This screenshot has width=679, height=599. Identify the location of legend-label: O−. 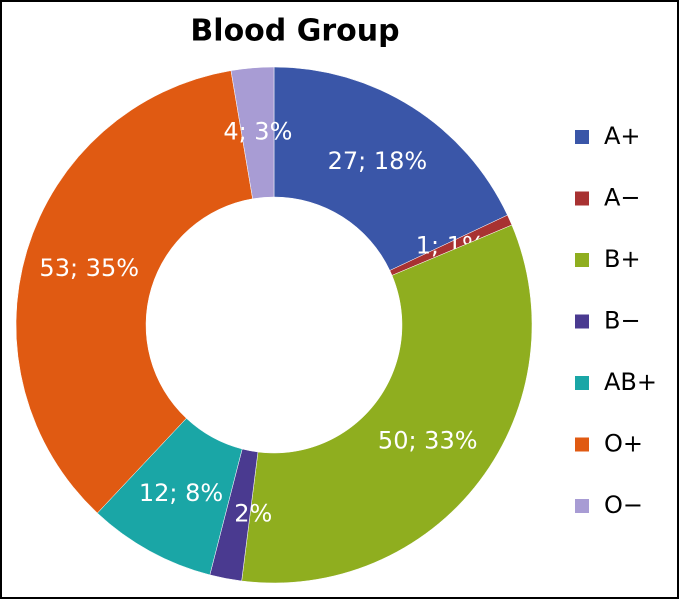
(623, 505).